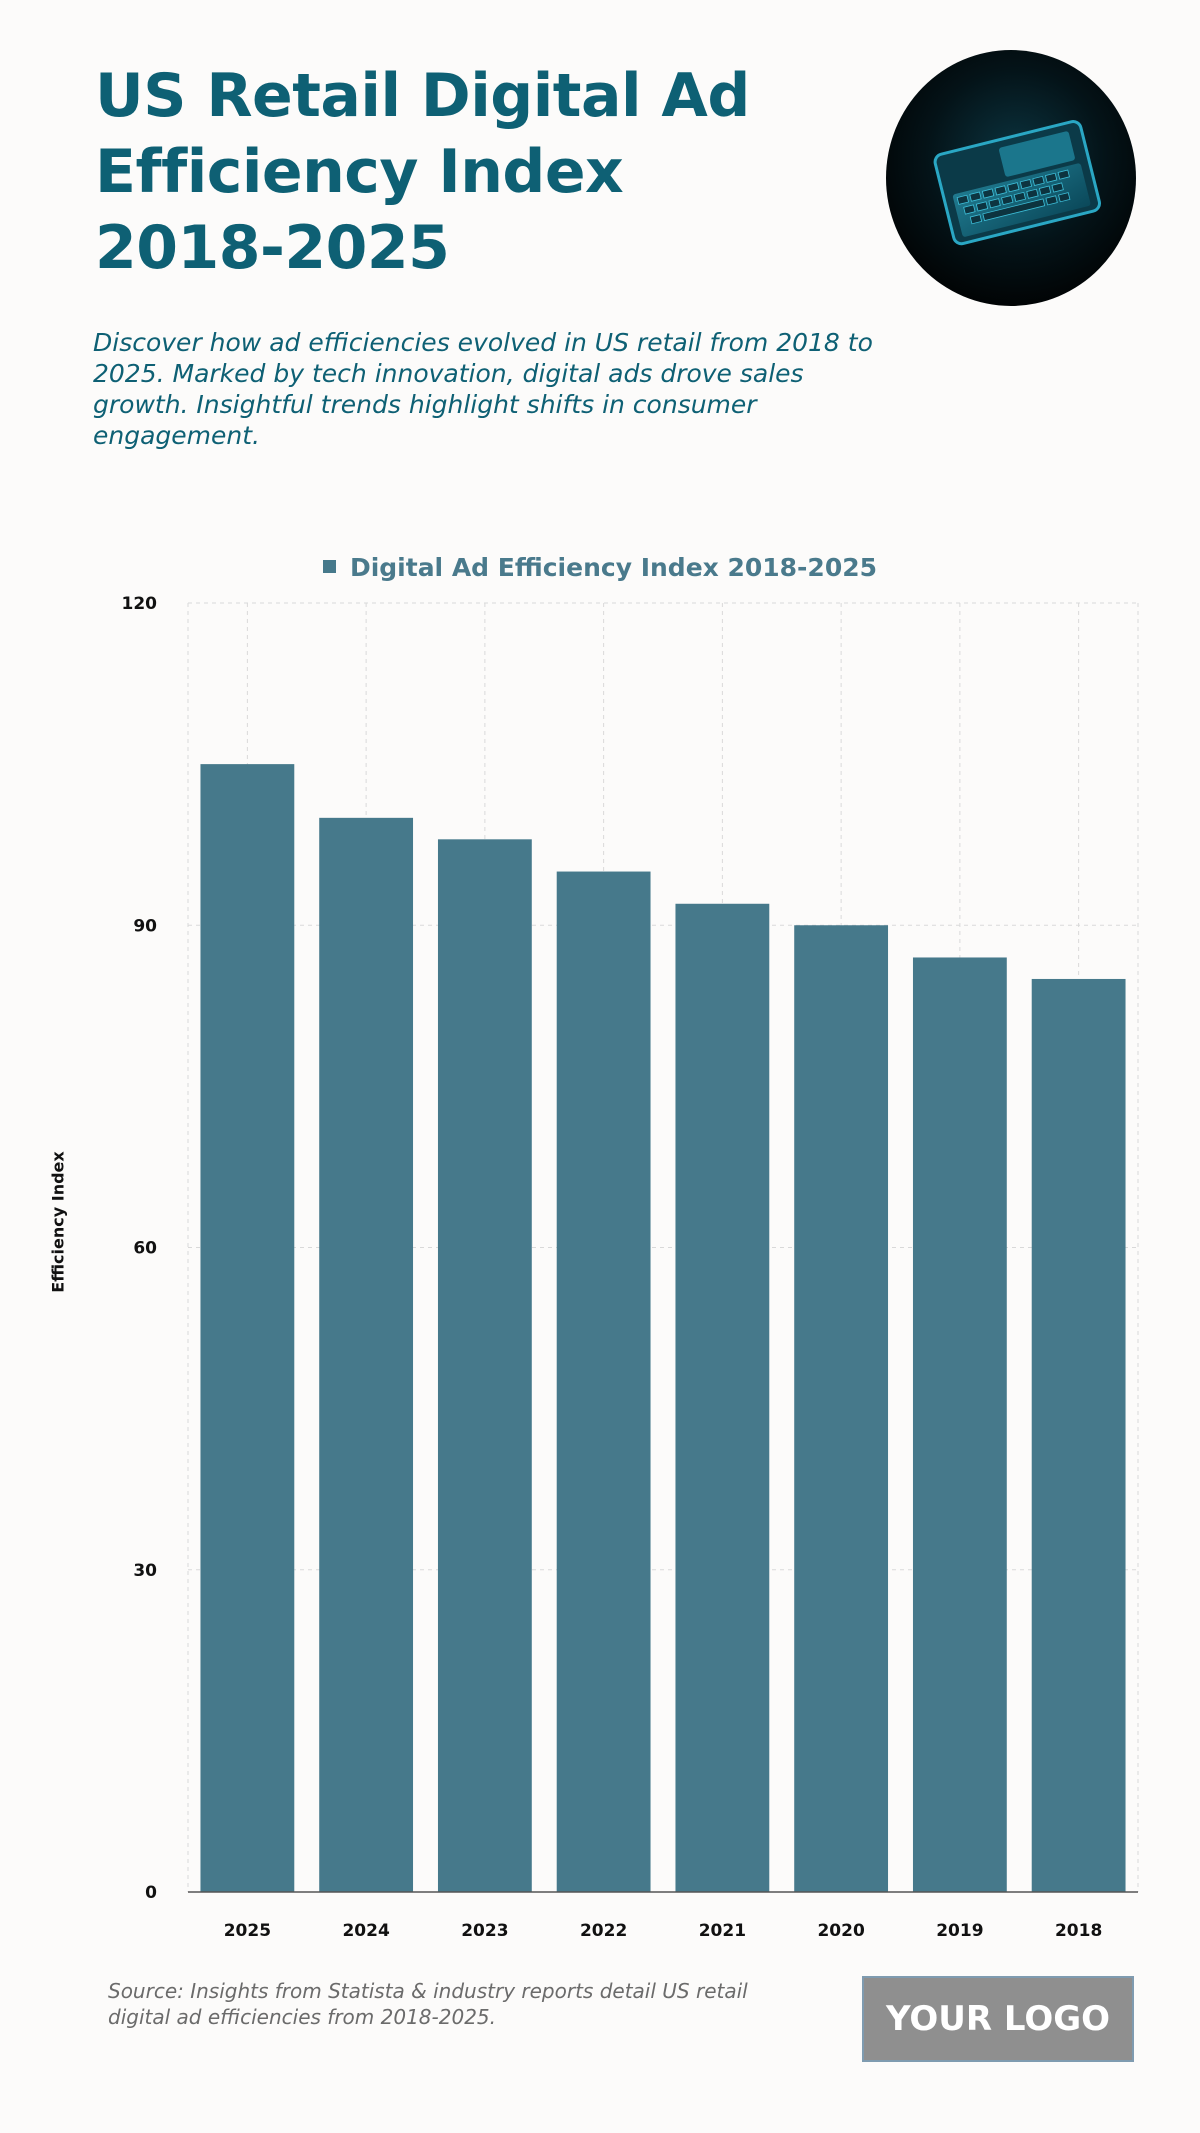 The image size is (1200, 2133). Describe the element at coordinates (329, 566) in the screenshot. I see `legend-swatch` at that location.